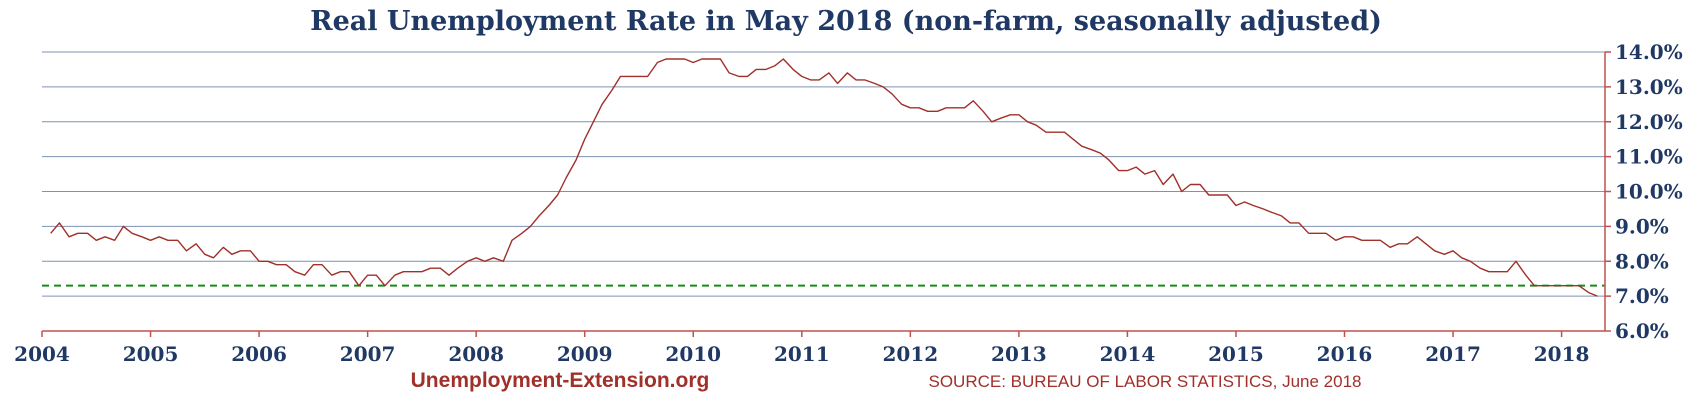 Image resolution: width=1693 pixels, height=401 pixels. Describe the element at coordinates (259, 354) in the screenshot. I see `x-tick-label: 2006` at that location.